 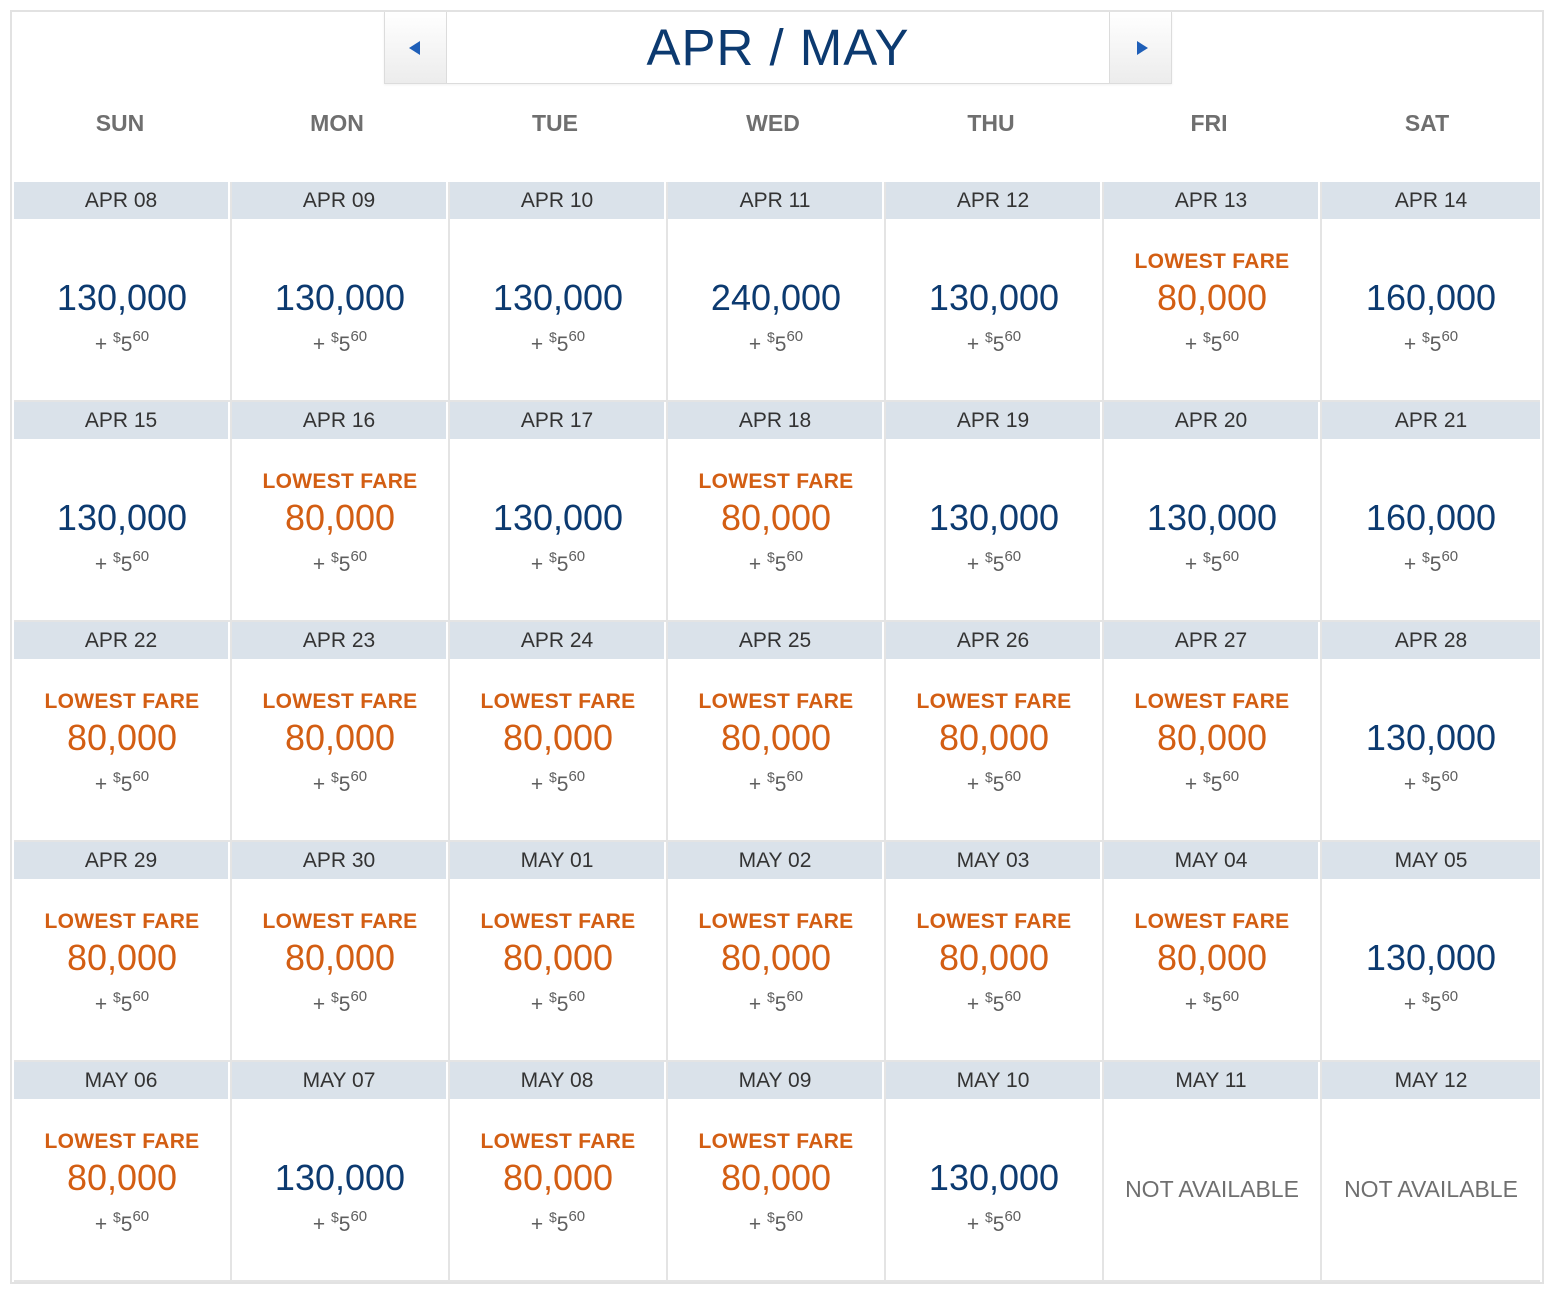 I want to click on fare-day-cell: MAY 06 LOWEST FARE 80,000 + $560, so click(x=123, y=1172).